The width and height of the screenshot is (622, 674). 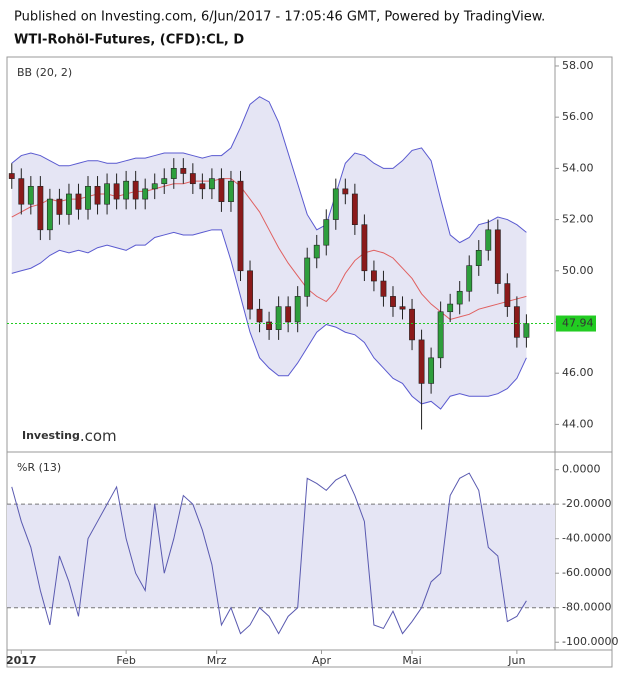 What do you see at coordinates (578, 219) in the screenshot?
I see `y-tick-label: 52.00` at bounding box center [578, 219].